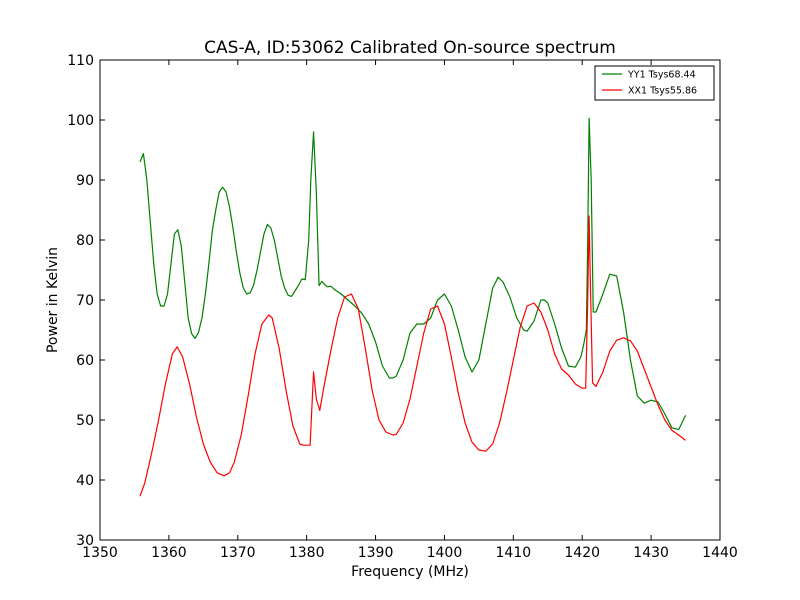 This screenshot has height=600, width=800. What do you see at coordinates (582, 553) in the screenshot?
I see `x-tick-label: 1420` at bounding box center [582, 553].